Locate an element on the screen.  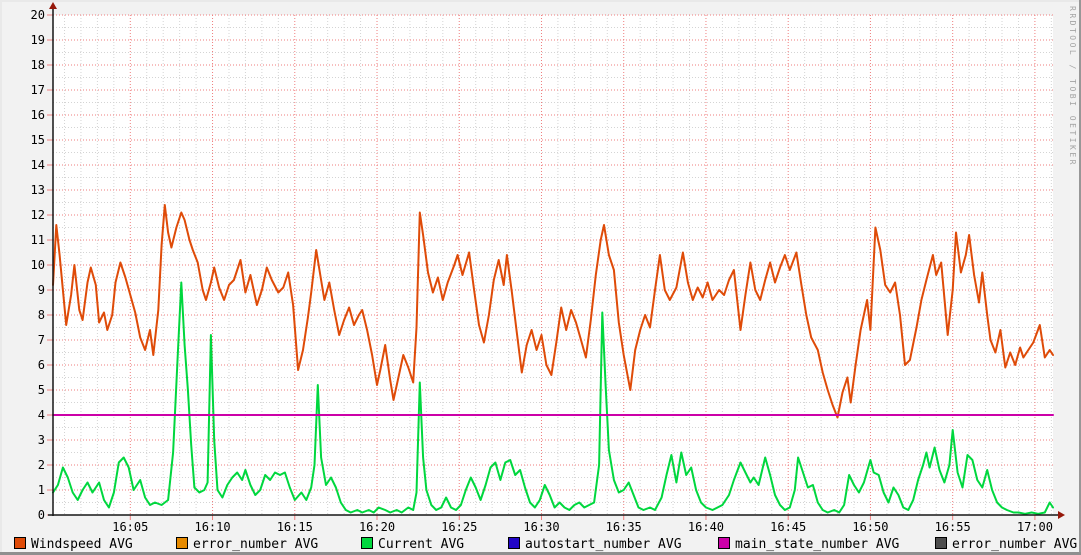
frame-bevel-bottom is located at coordinates (540, 553).